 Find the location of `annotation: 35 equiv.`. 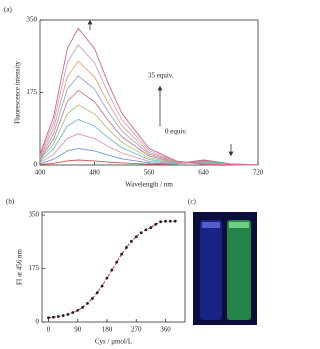

annotation: 35 equiv. is located at coordinates (161, 76).